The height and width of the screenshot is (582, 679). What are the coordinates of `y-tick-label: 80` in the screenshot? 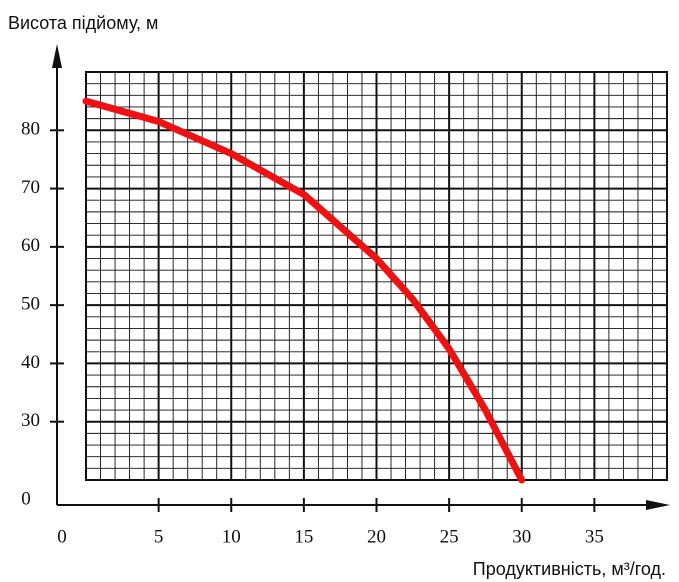 It's located at (30, 129).